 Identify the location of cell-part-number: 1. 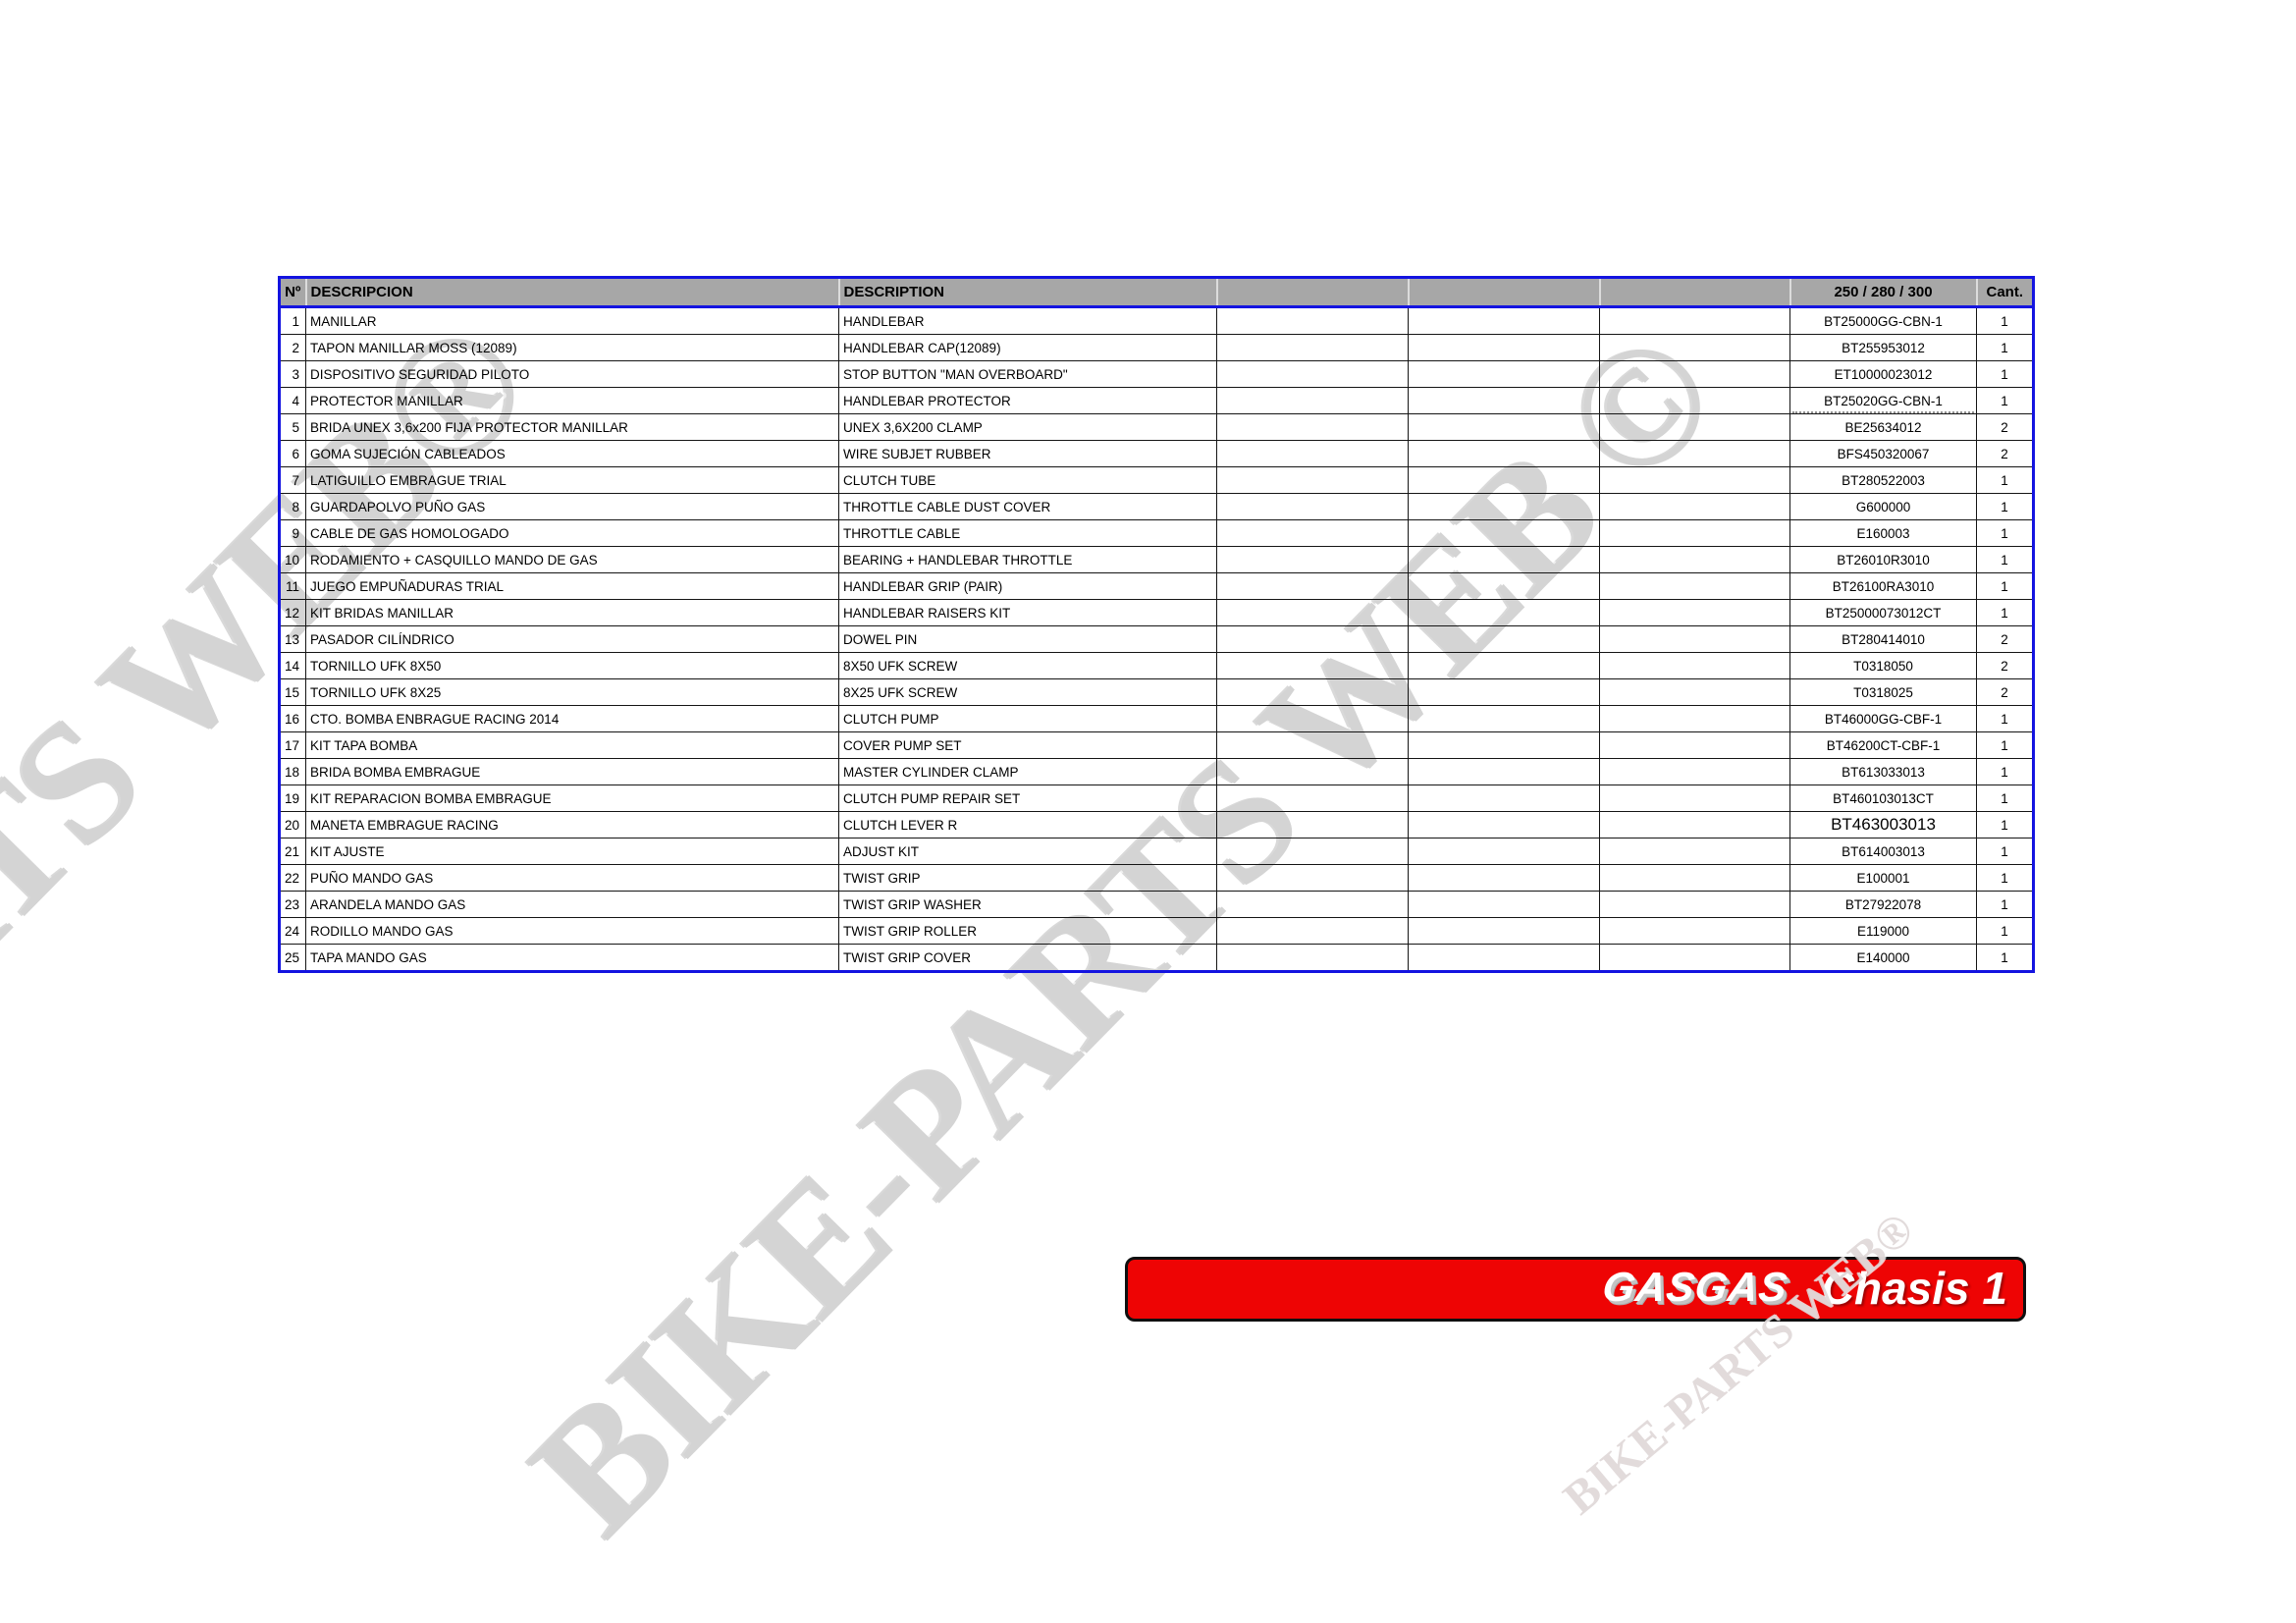
(293, 320).